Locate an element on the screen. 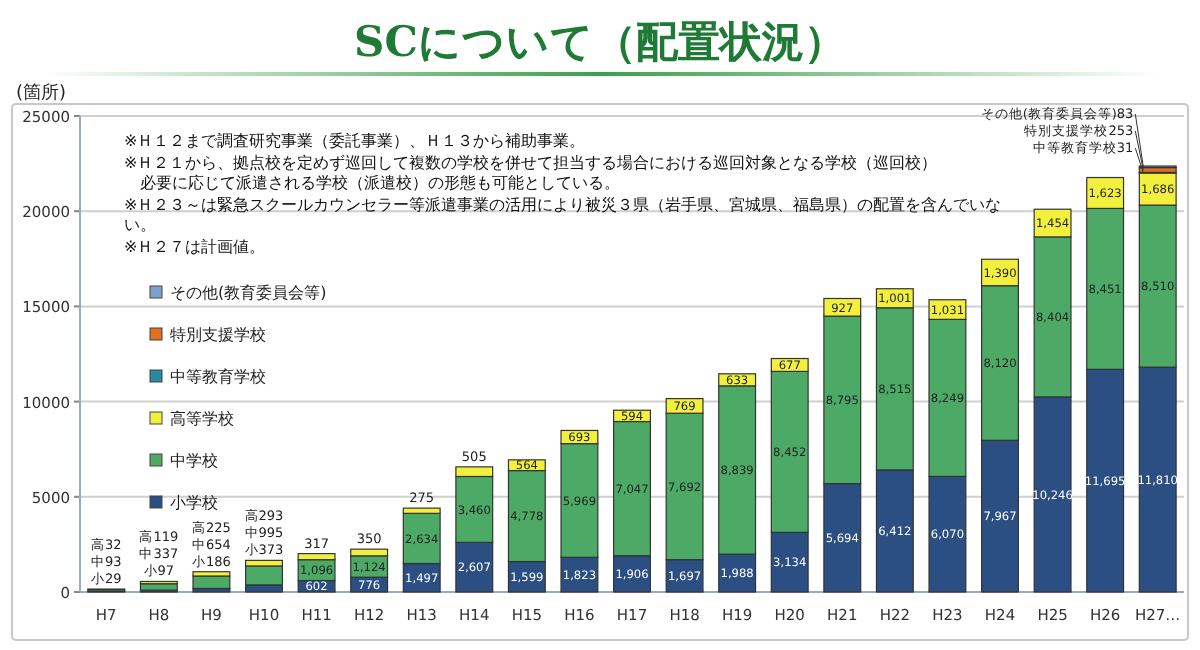 The width and height of the screenshot is (1200, 650). y-axis-title: (箇所) is located at coordinates (41, 93).